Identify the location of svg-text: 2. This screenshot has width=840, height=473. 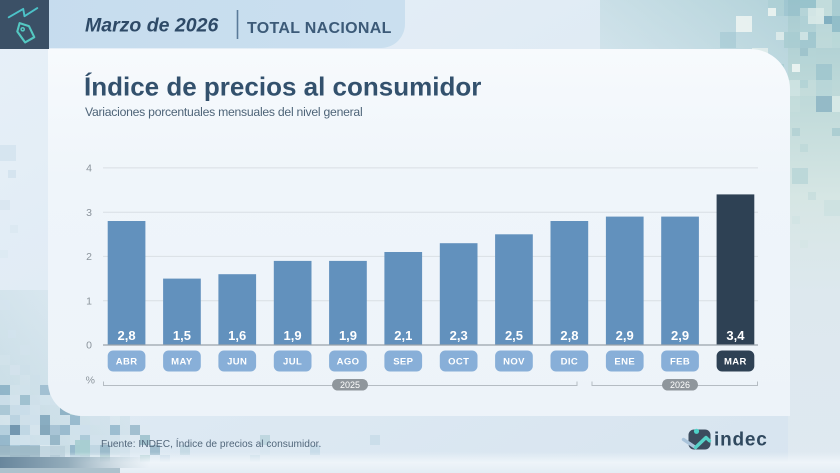
(89, 257).